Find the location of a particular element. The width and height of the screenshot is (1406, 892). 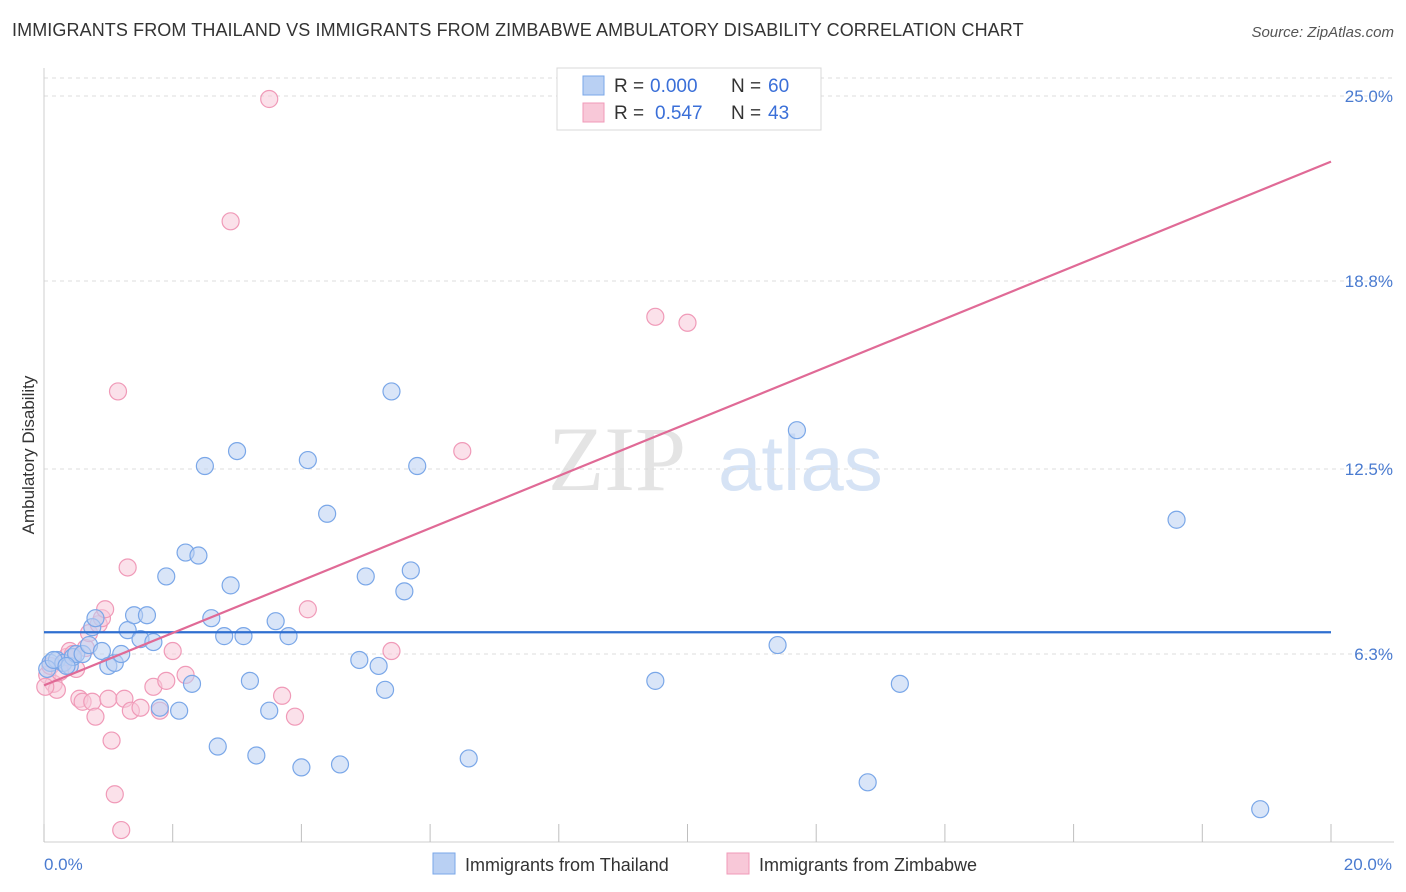

source-label: Source: ZipAtlas.com is located at coordinates (1322, 32).